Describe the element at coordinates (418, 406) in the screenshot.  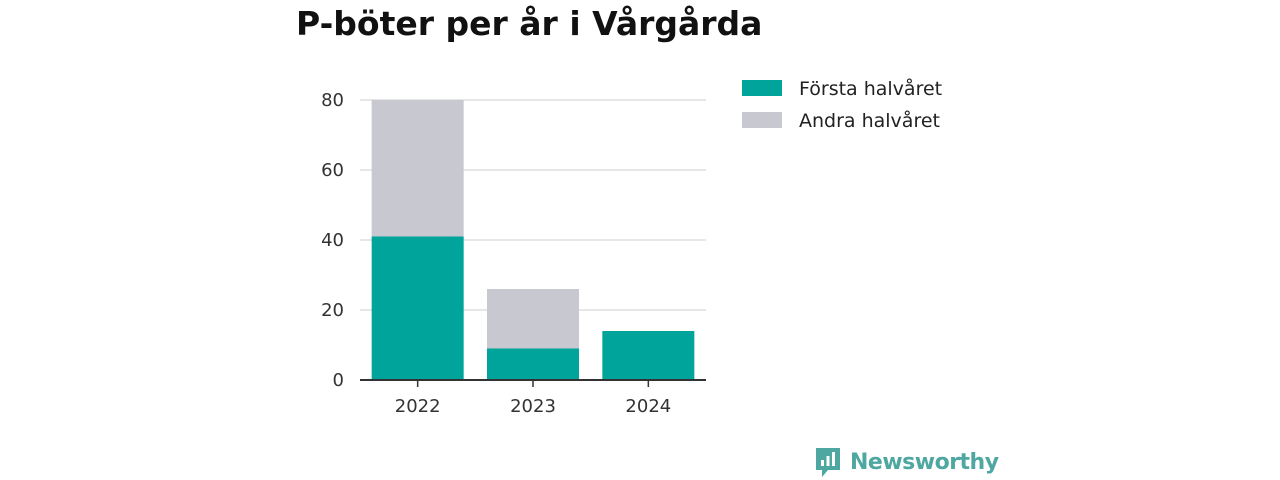
I see `x-tick-label: 2022` at that location.